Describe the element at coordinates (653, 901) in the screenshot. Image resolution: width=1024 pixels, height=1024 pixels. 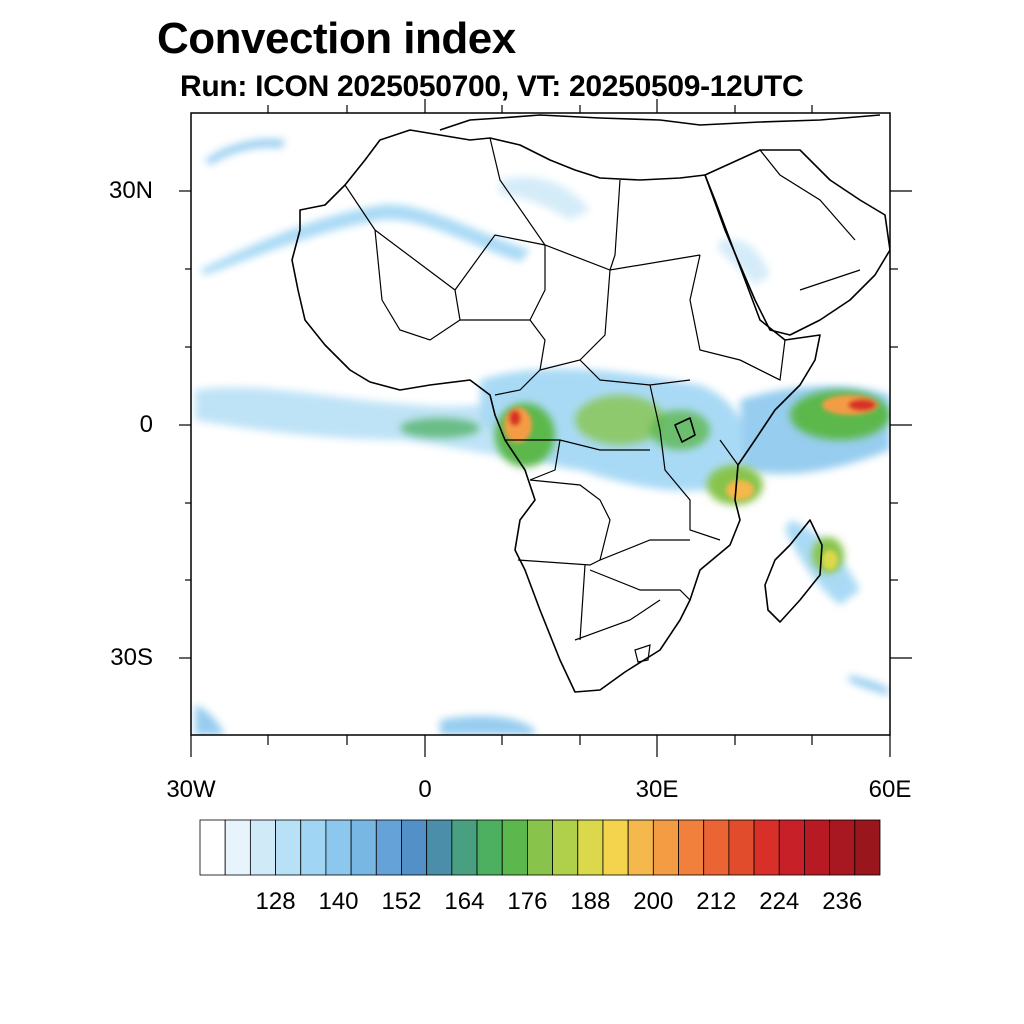
I see `colorbar-label-200: 200` at that location.